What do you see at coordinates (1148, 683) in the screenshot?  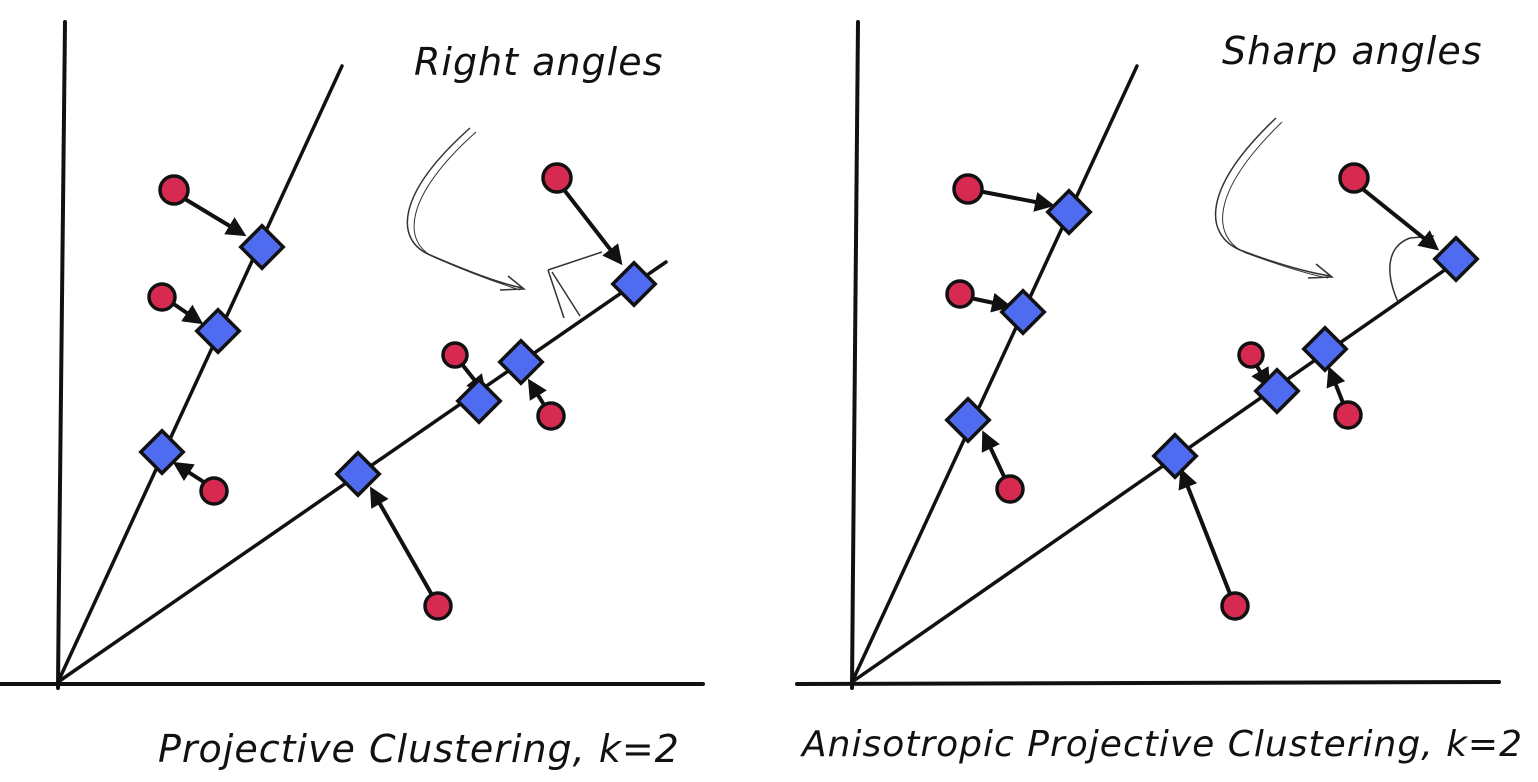 I see `right-x-axis` at bounding box center [1148, 683].